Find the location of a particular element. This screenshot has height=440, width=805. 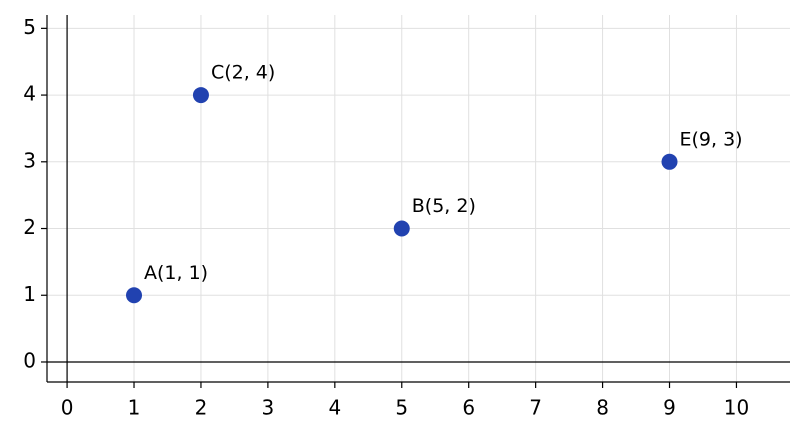

x-tick-label: 10 is located at coordinates (736, 408).